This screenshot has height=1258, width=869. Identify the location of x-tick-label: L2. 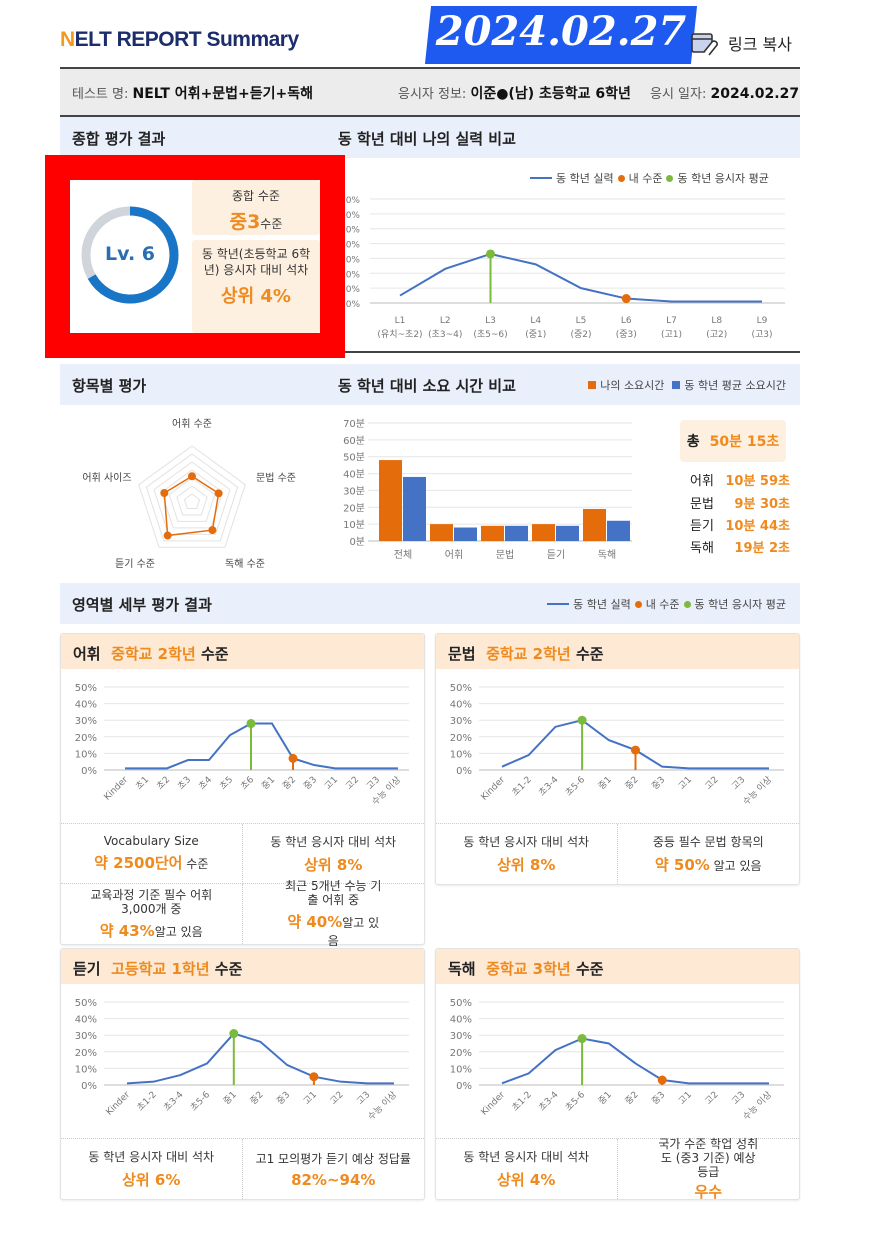
(445, 321).